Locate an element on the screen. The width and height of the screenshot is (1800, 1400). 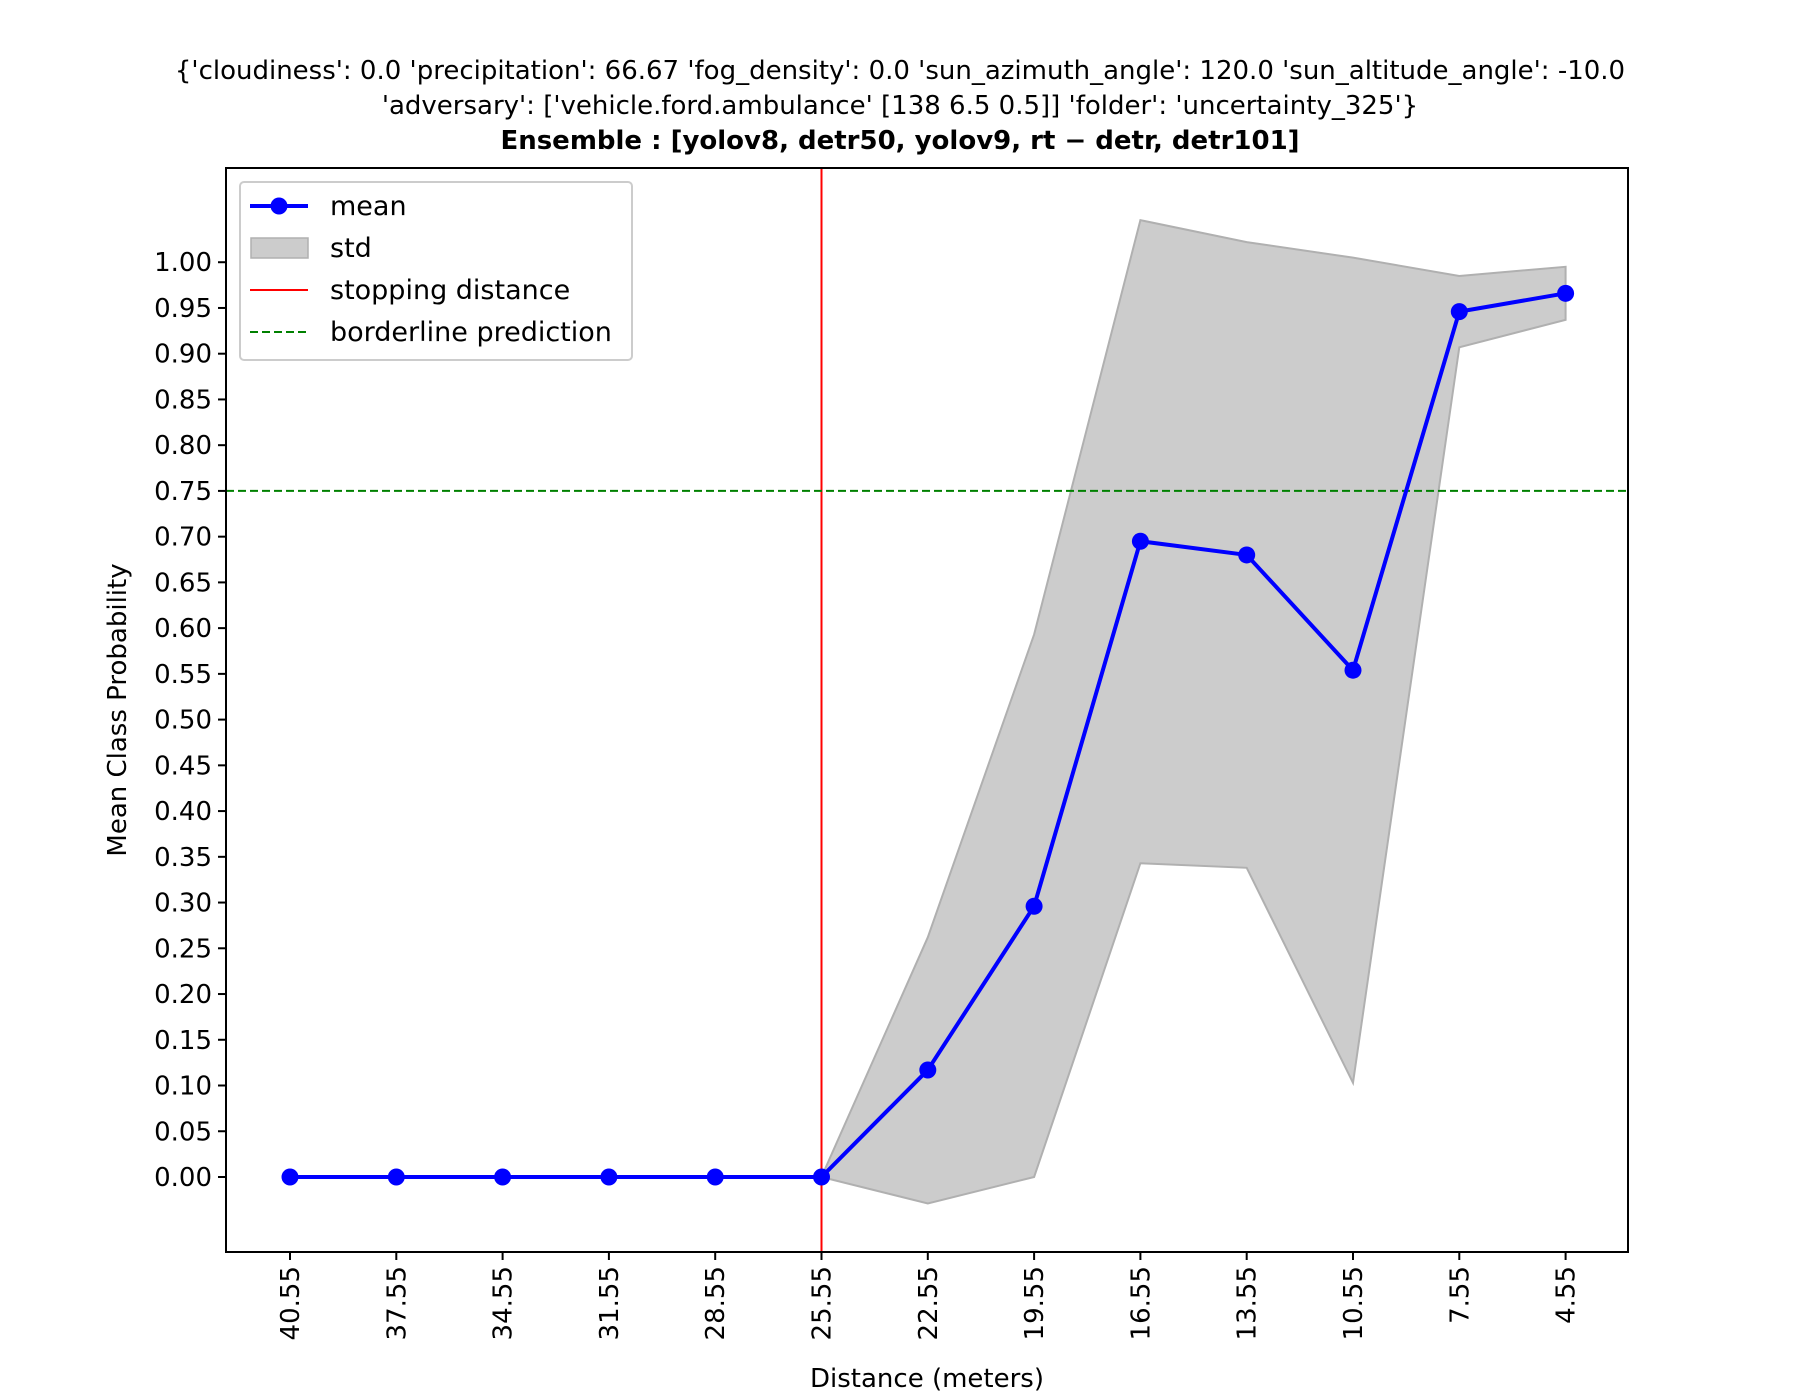
y-tick-label: 0.80 is located at coordinates (183, 446).